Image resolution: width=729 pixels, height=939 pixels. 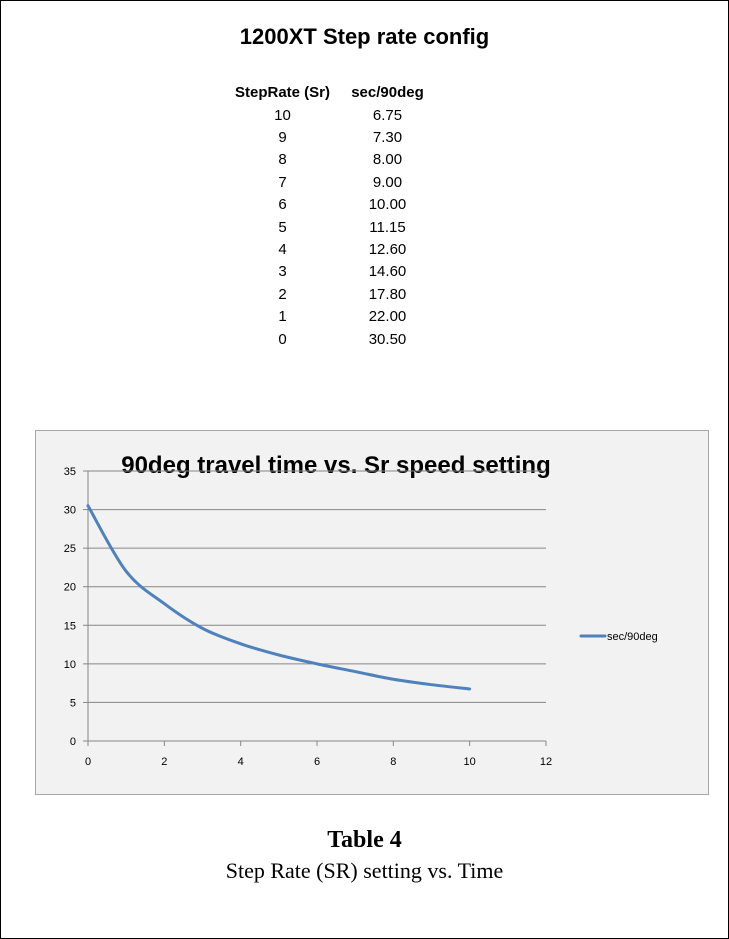 I want to click on y-tick-label: 5, so click(x=73, y=703).